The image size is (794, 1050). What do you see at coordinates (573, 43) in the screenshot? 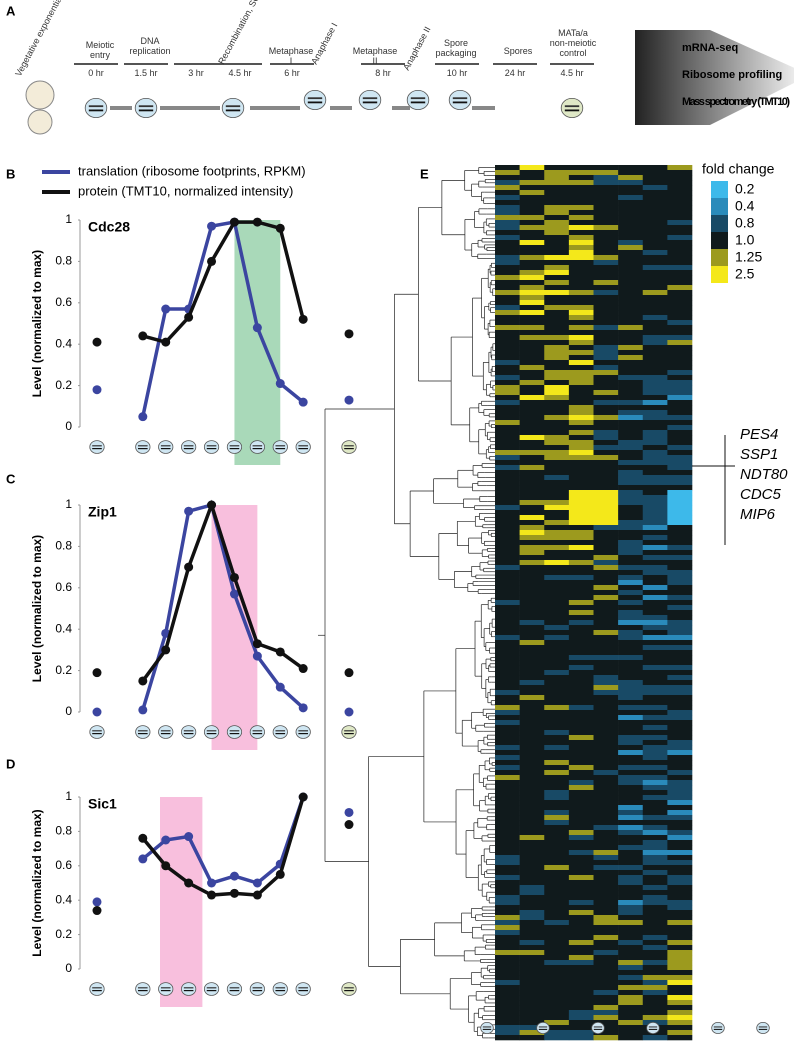
I see `stage-name: MATa/a non-meiotic control` at bounding box center [573, 43].